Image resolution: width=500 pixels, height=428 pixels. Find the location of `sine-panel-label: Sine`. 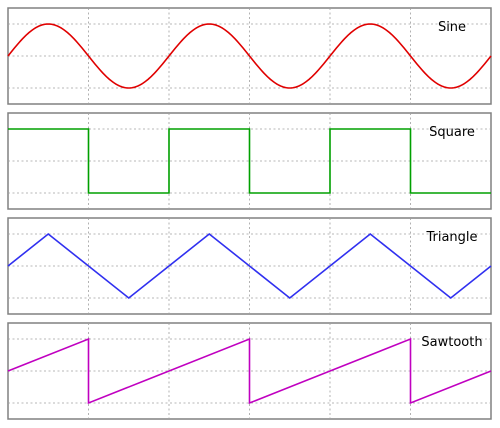

sine-panel-label: Sine is located at coordinates (452, 27).